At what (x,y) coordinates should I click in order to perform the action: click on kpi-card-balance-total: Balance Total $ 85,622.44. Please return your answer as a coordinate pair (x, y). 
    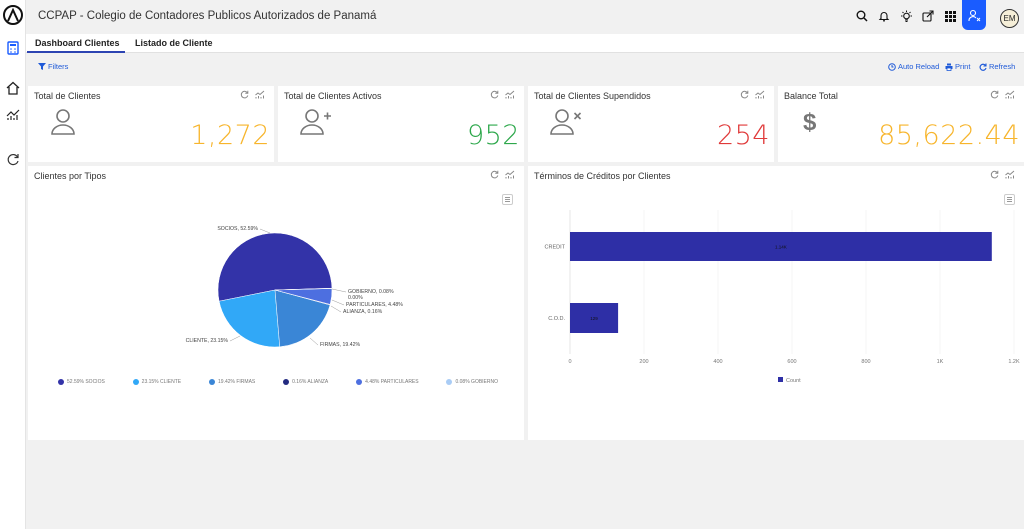
    Looking at the image, I should click on (901, 124).